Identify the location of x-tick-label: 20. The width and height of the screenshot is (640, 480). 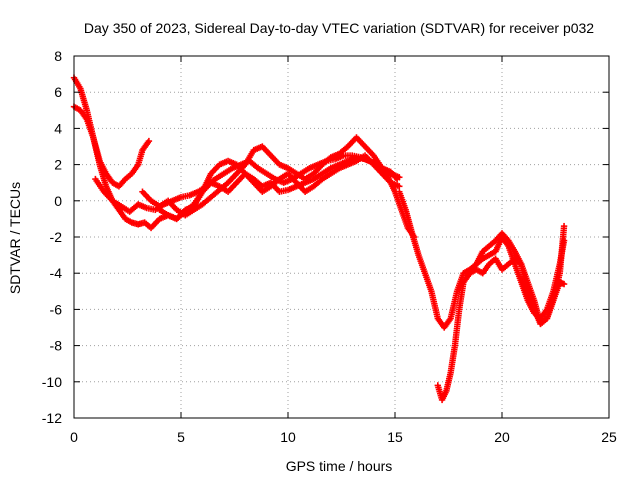
(502, 437).